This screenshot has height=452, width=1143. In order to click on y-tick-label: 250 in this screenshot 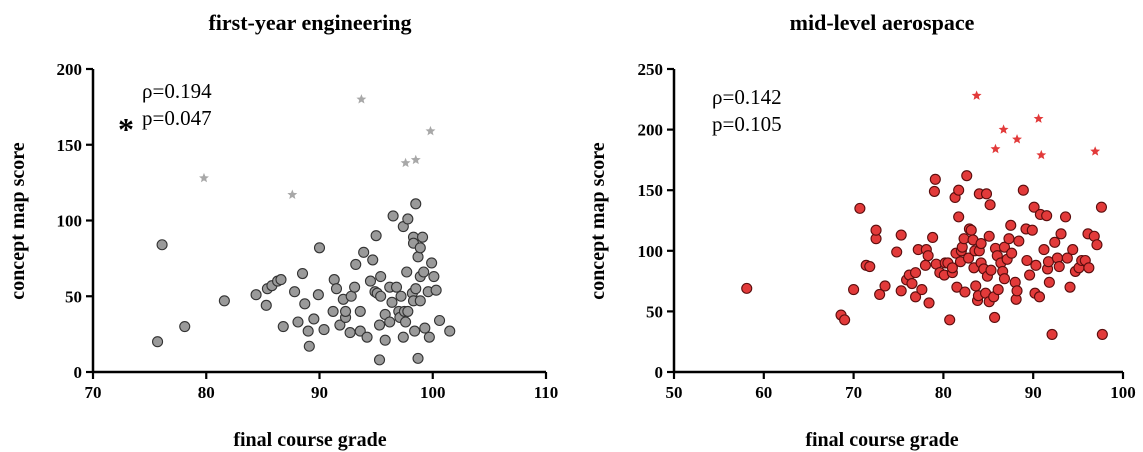, I will do `click(651, 69)`.